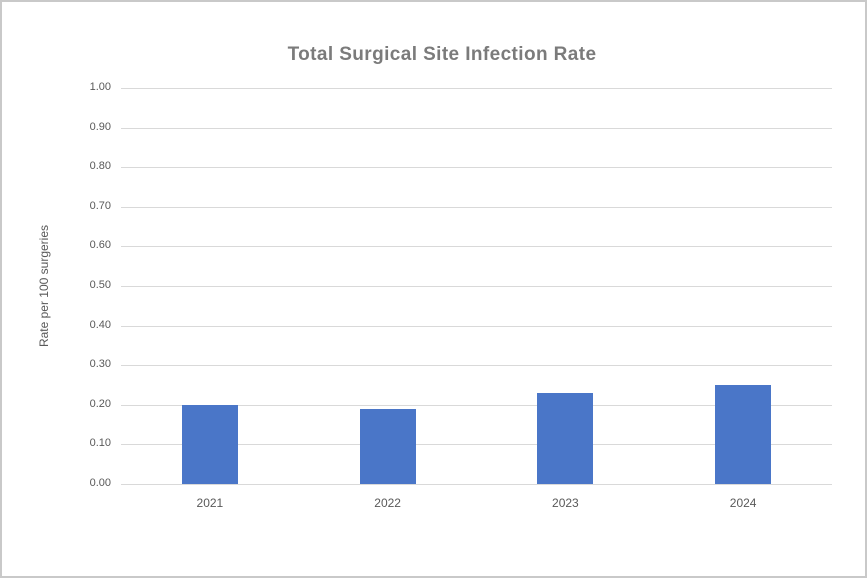 This screenshot has width=867, height=578. What do you see at coordinates (210, 503) in the screenshot?
I see `x-tick-label: 2021` at bounding box center [210, 503].